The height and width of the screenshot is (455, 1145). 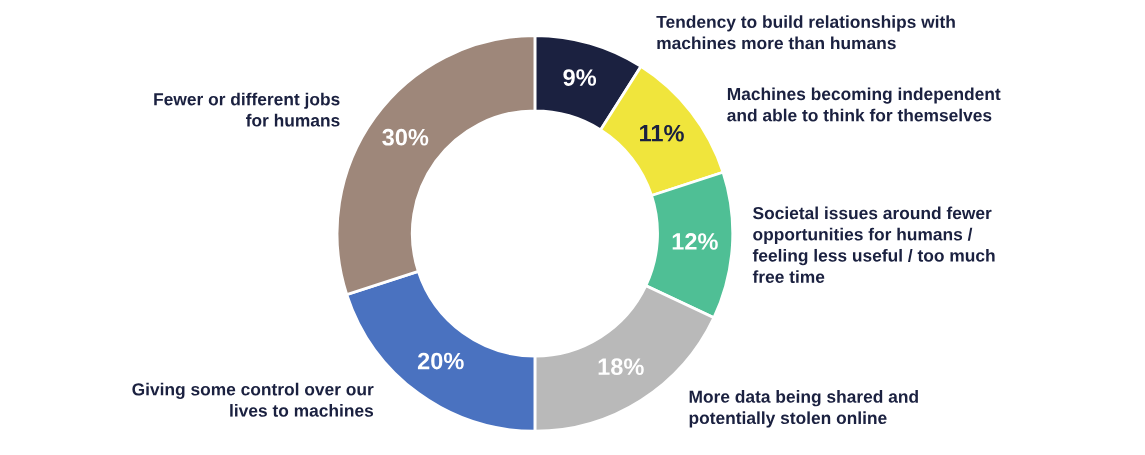 I want to click on data-label: 18%, so click(x=621, y=367).